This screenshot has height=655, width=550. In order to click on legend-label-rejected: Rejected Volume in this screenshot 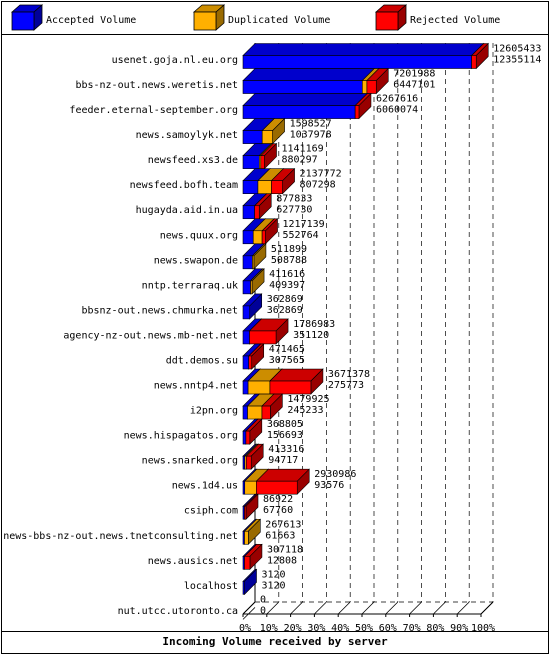, I will do `click(455, 20)`.